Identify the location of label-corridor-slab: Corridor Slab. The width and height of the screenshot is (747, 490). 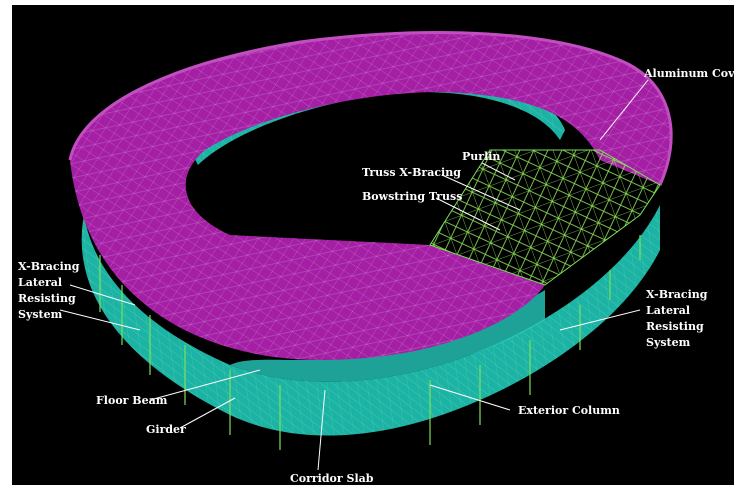
(332, 478).